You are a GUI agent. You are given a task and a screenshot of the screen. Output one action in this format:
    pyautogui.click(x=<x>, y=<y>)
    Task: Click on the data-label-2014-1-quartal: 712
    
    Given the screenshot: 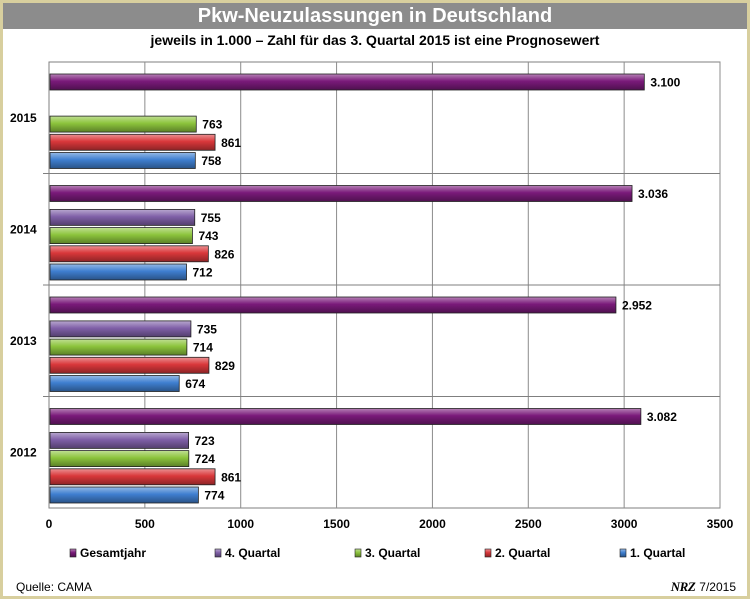 What is the action you would take?
    pyautogui.click(x=203, y=273)
    